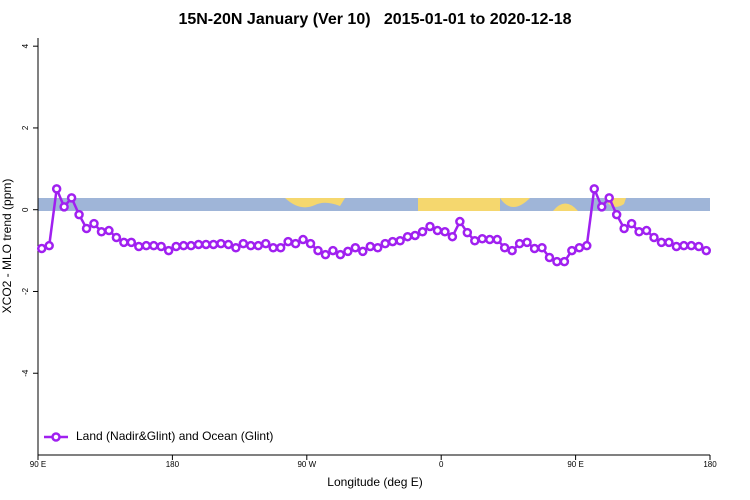 This screenshot has width=750, height=500. What do you see at coordinates (25, 291) in the screenshot?
I see `y-tick-label: -2` at bounding box center [25, 291].